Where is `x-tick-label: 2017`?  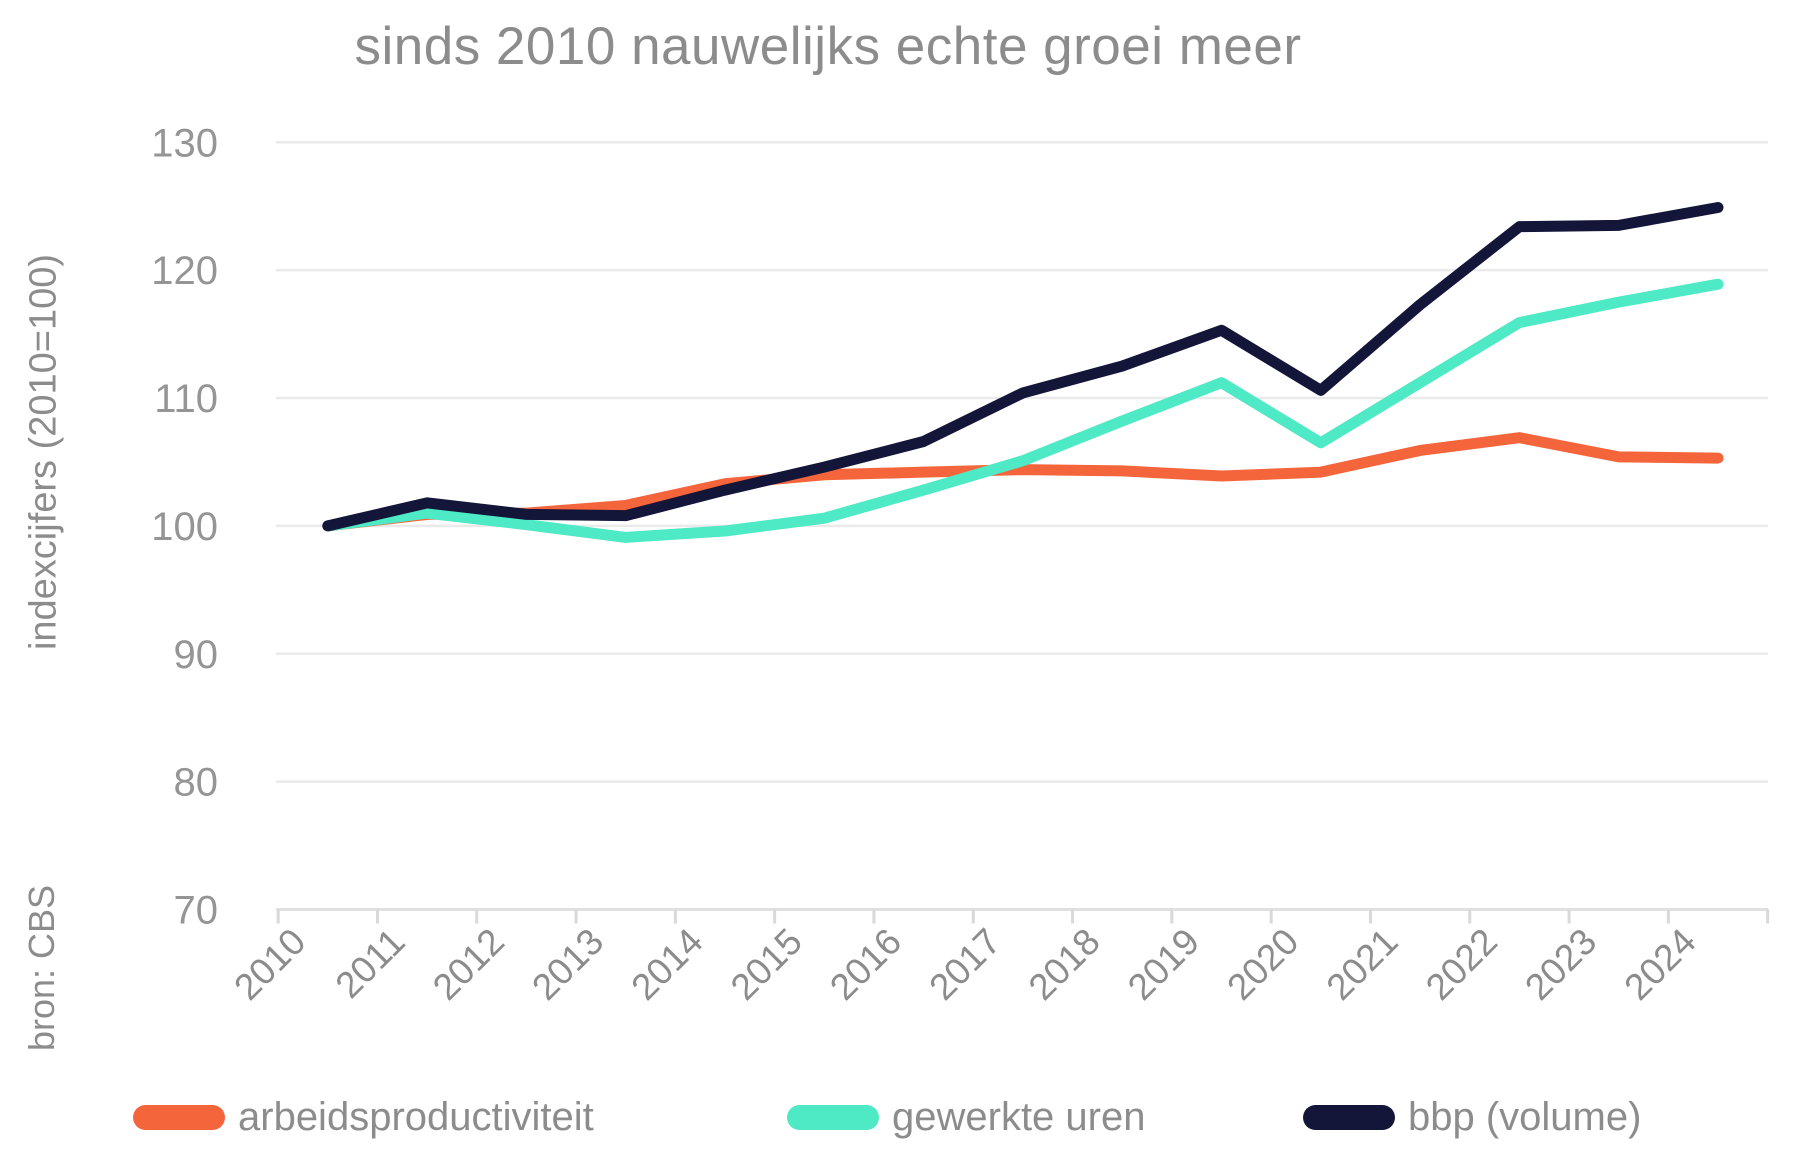 x-tick-label: 2017 is located at coordinates (964, 964).